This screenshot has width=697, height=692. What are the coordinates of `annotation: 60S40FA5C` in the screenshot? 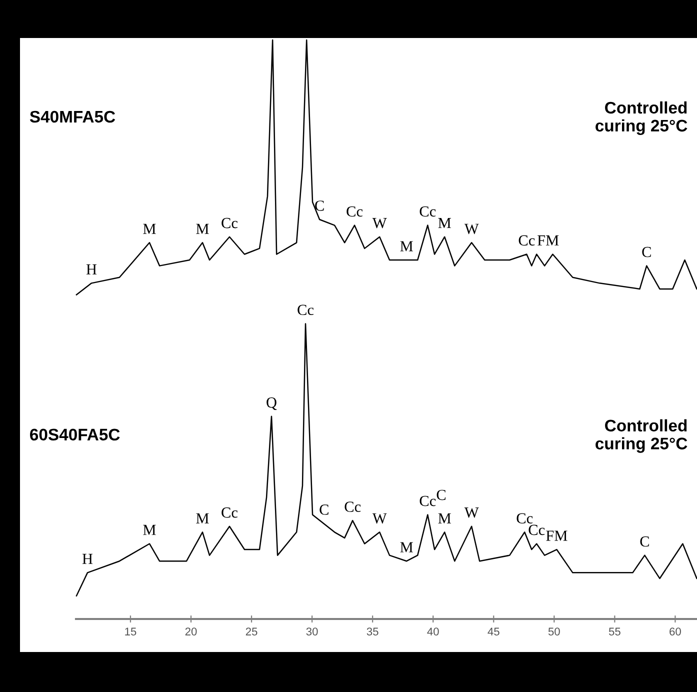 It's located at (75, 434).